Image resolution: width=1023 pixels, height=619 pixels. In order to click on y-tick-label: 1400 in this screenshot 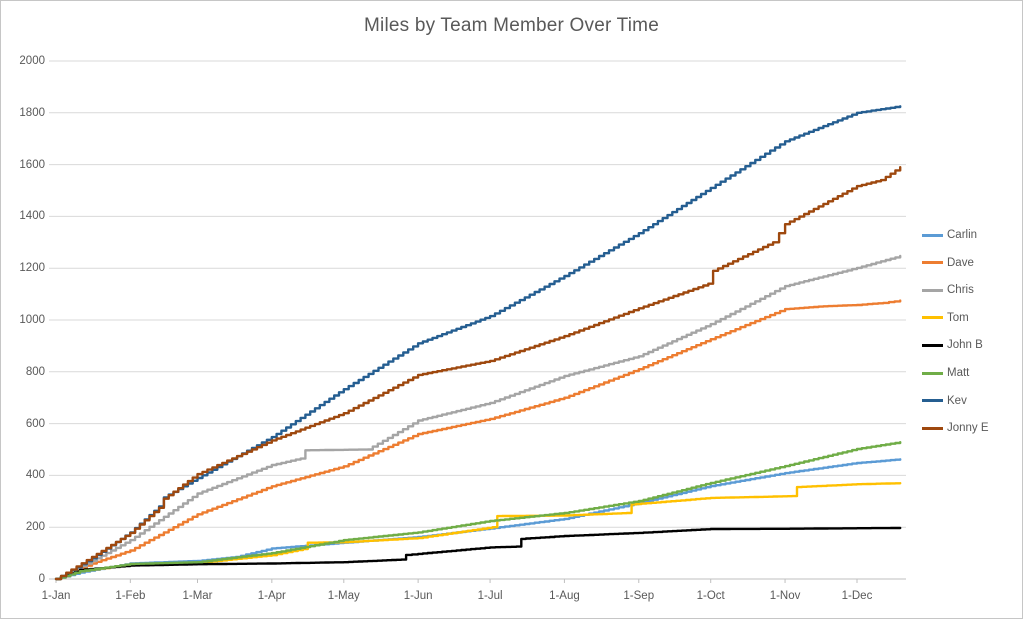, I will do `click(32, 216)`.